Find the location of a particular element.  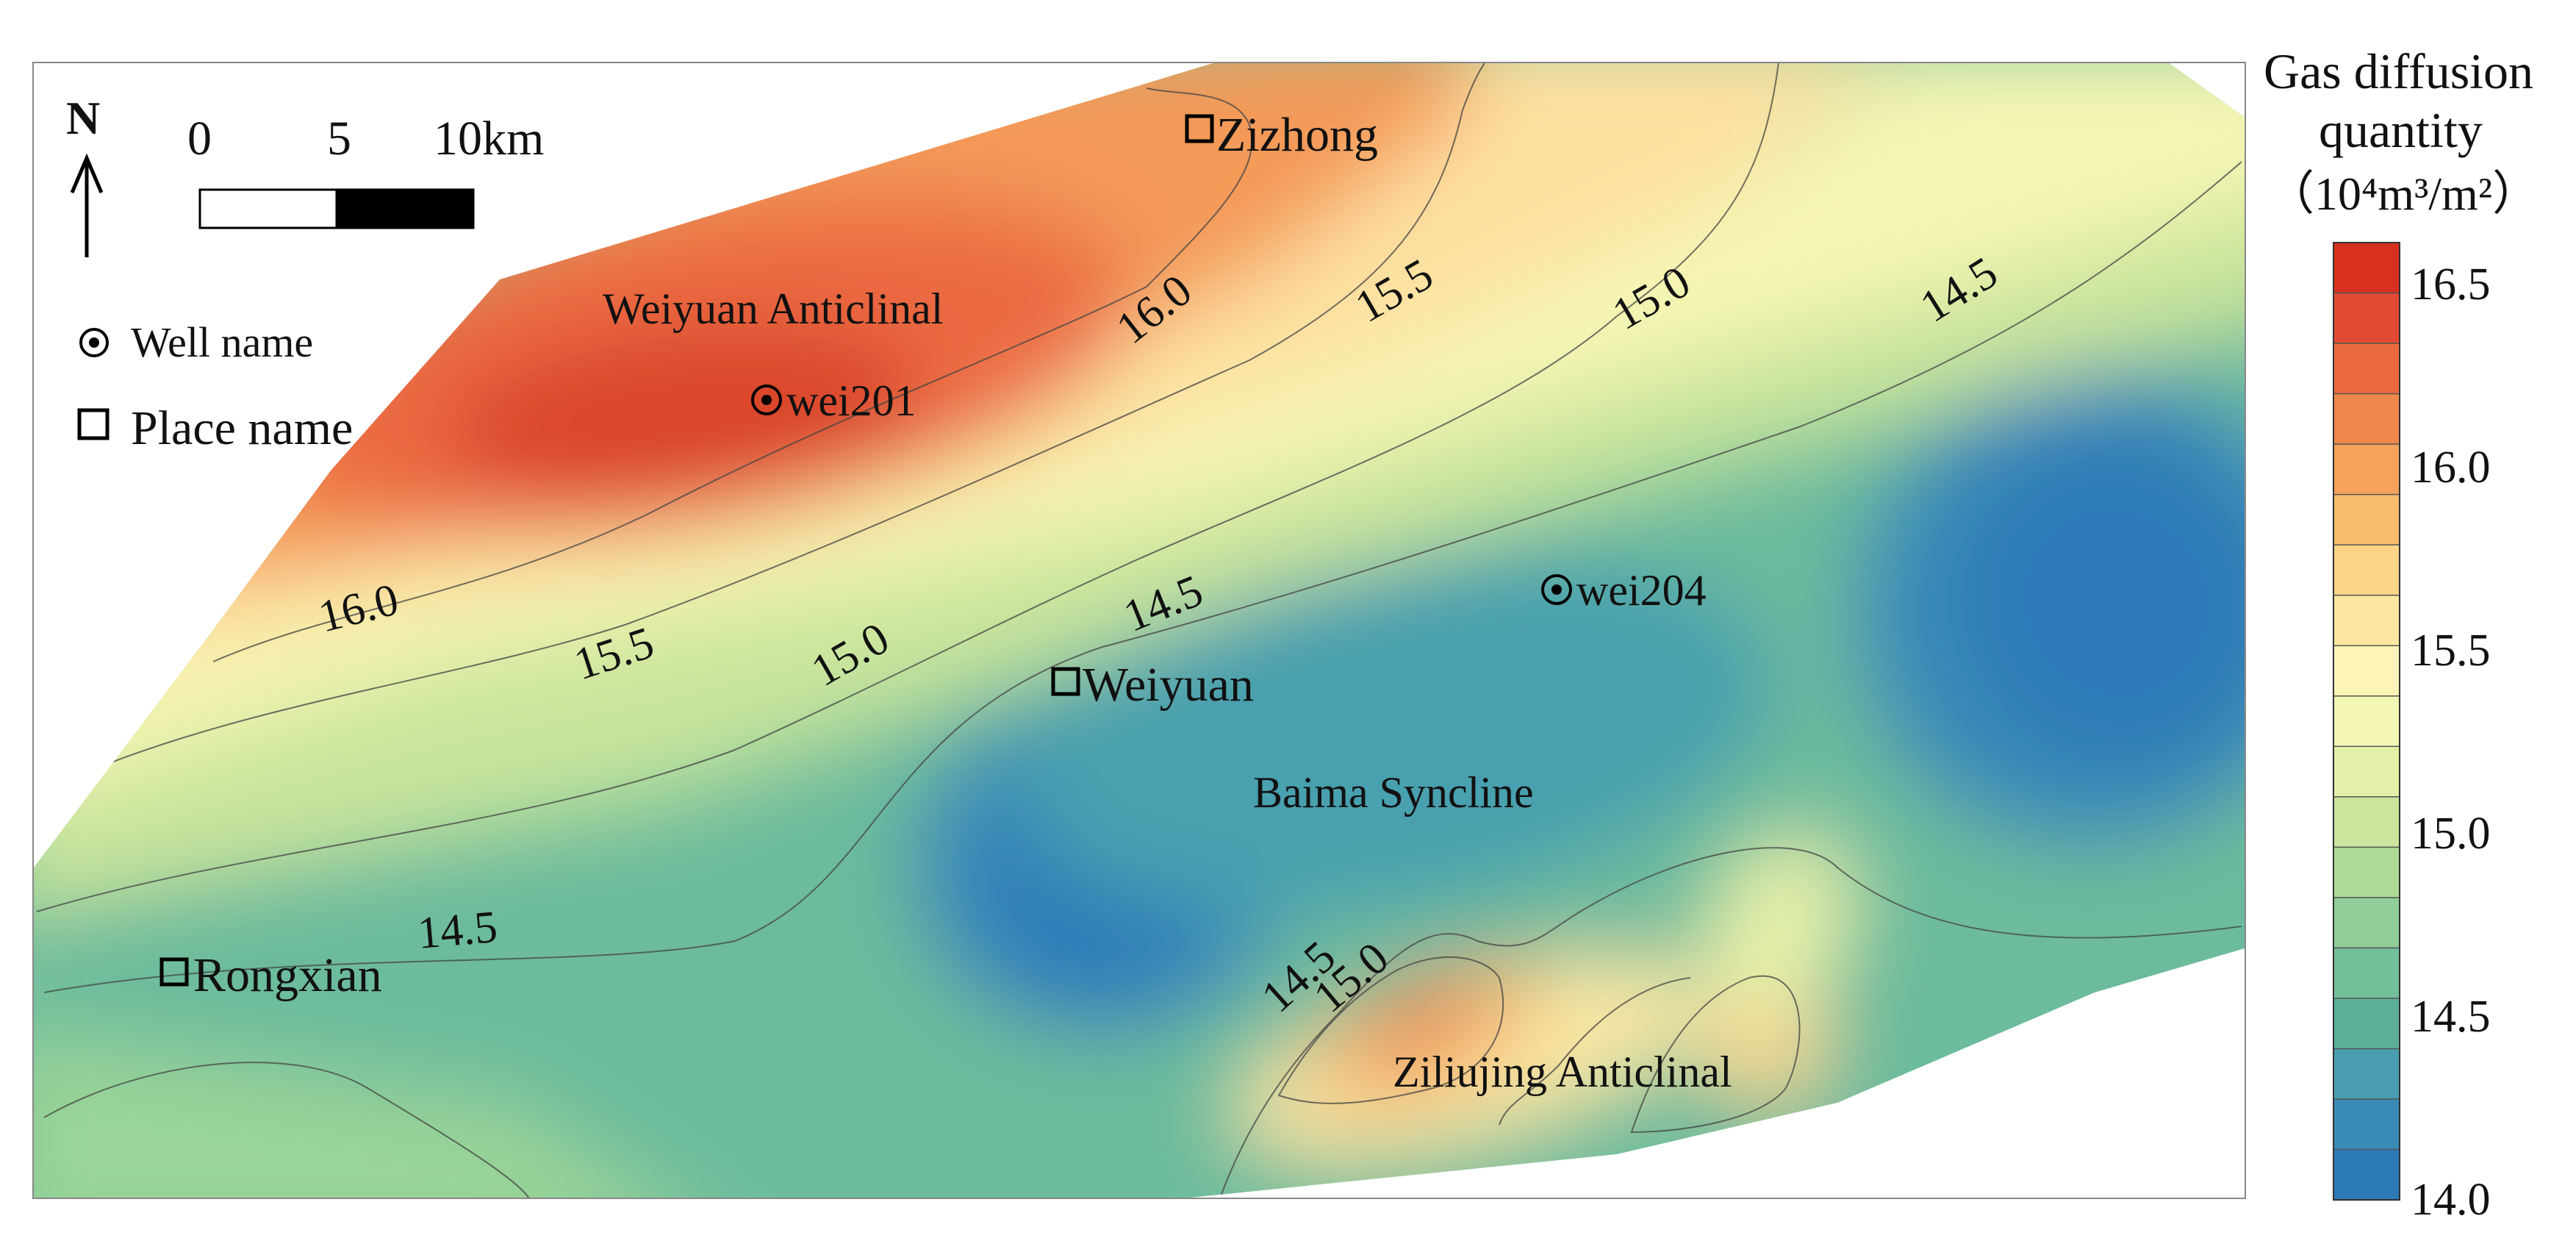

colorbar-cells is located at coordinates (2366, 721).